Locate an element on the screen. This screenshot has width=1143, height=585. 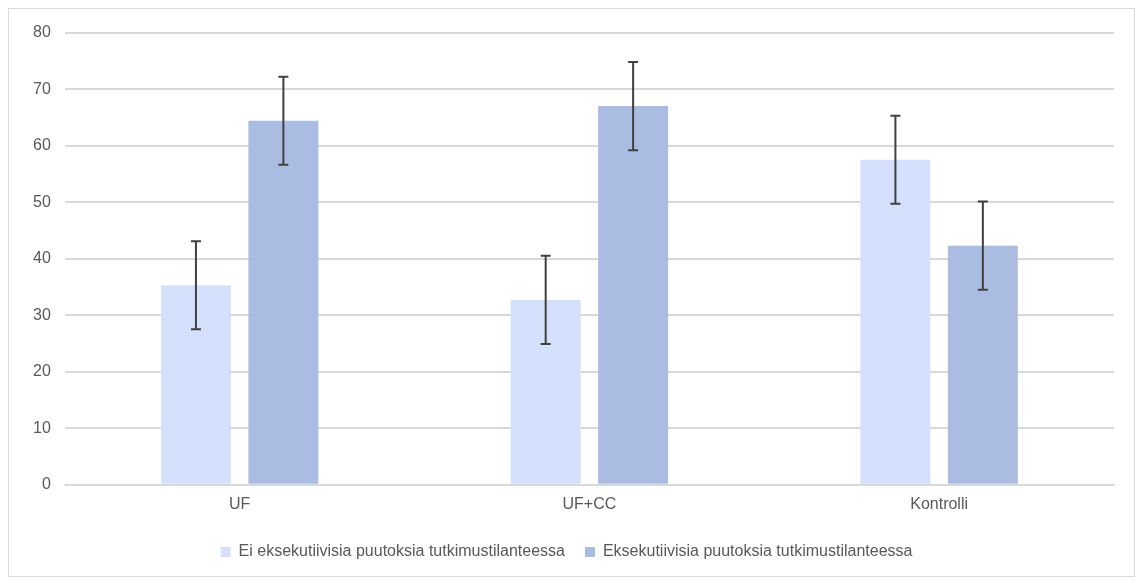
y-tick-label: 60 is located at coordinates (42, 145).